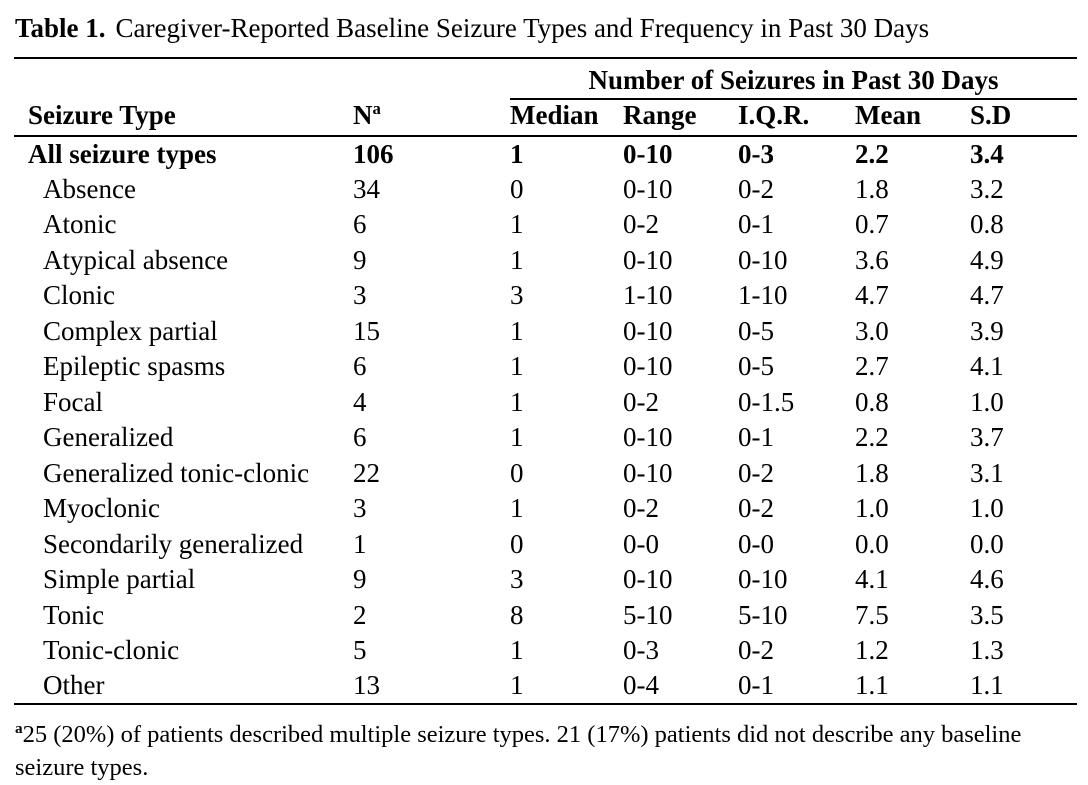  Describe the element at coordinates (641, 650) in the screenshot. I see `cell-range: 0-3` at that location.